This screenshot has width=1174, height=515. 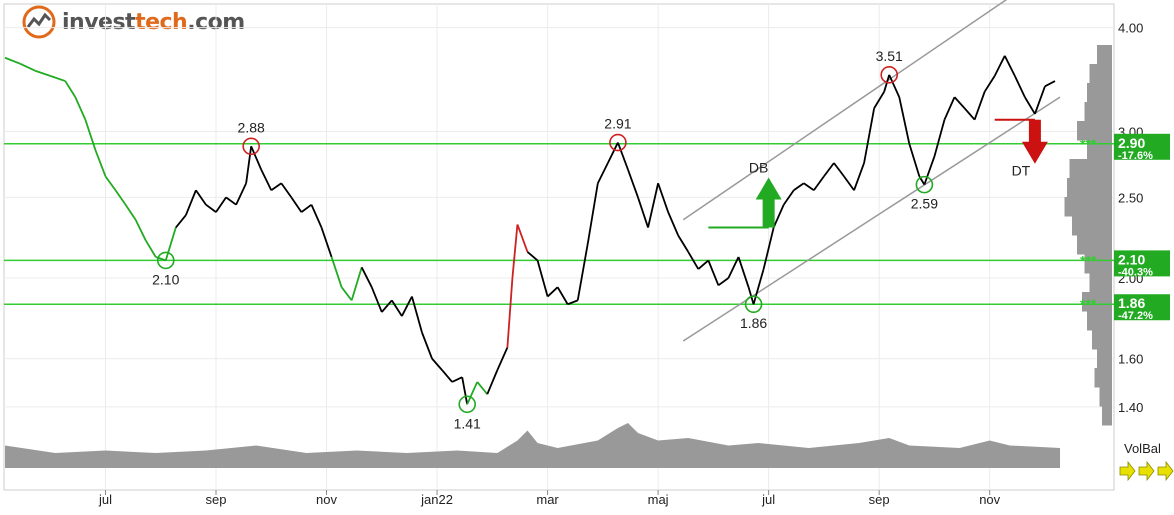 I want to click on volume-area-path, so click(x=533, y=445).